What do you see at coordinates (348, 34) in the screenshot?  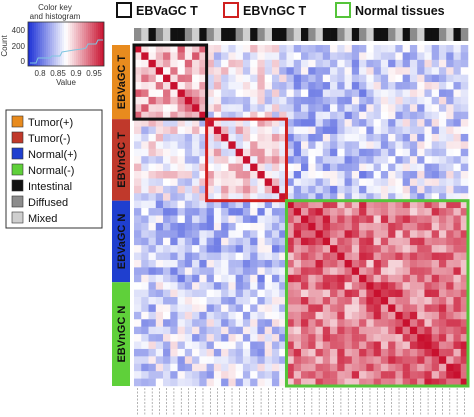 I see `annotation-cell` at bounding box center [348, 34].